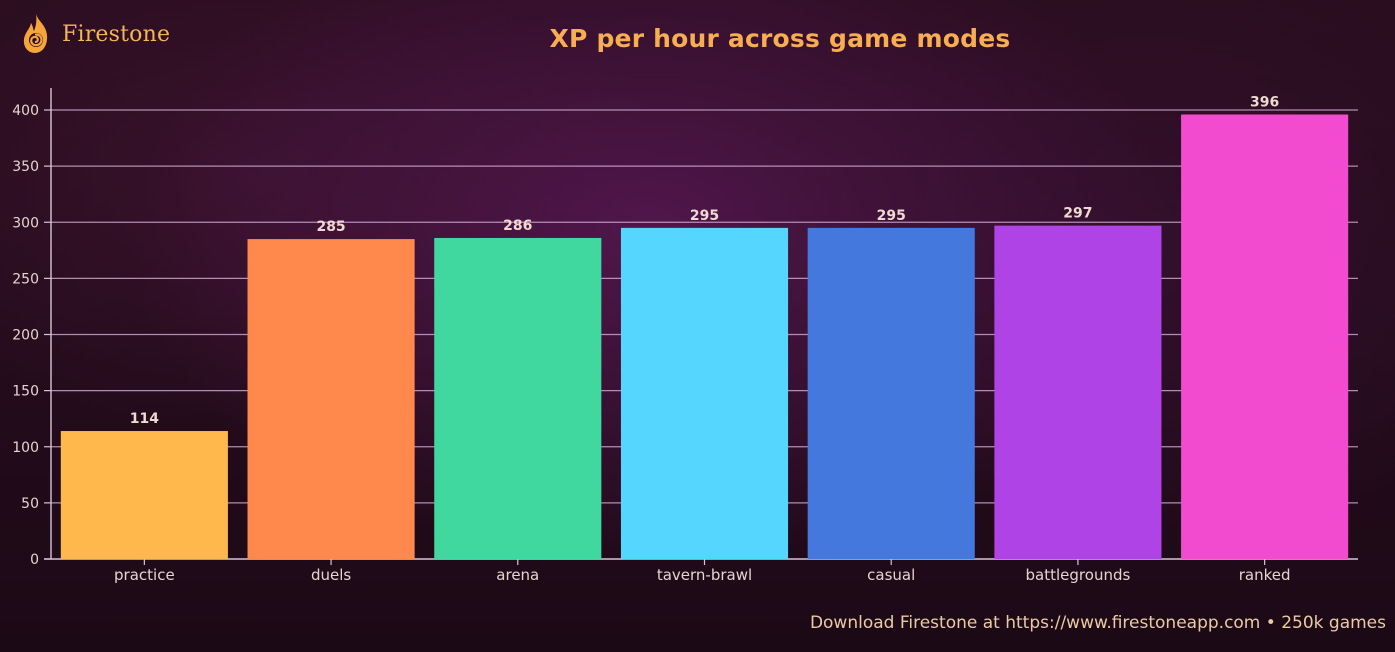 The height and width of the screenshot is (652, 1395). What do you see at coordinates (34, 560) in the screenshot?
I see `y-axis-tick-label: 0` at bounding box center [34, 560].